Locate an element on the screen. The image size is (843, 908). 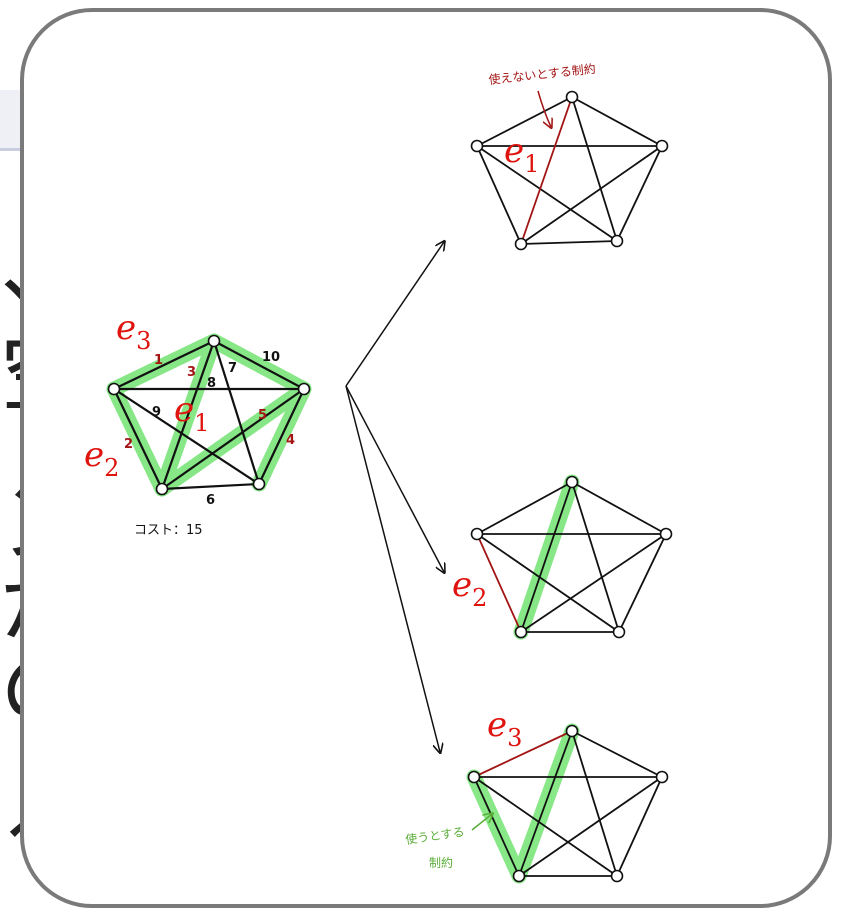
edge-weight: 7 is located at coordinates (232, 368).